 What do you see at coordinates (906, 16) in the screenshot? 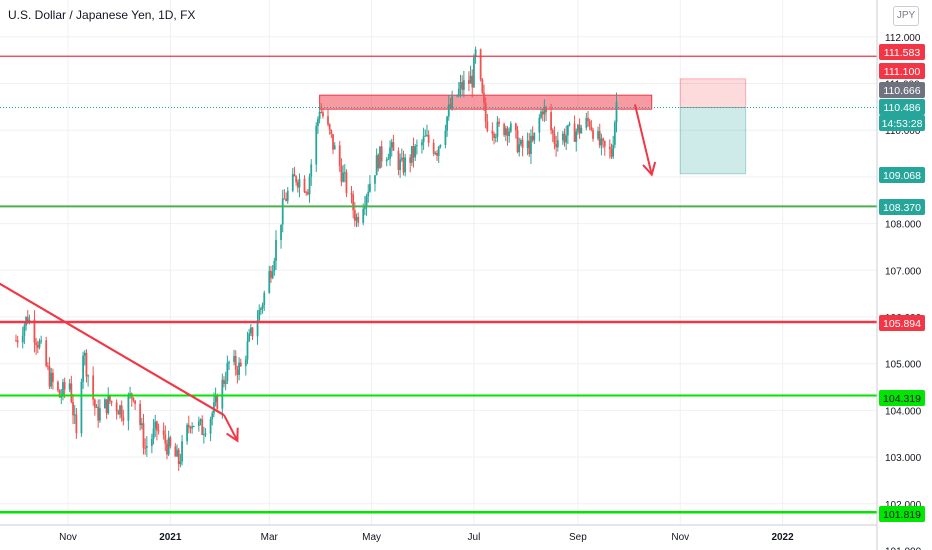
I see `currency-button: JPY` at bounding box center [906, 16].